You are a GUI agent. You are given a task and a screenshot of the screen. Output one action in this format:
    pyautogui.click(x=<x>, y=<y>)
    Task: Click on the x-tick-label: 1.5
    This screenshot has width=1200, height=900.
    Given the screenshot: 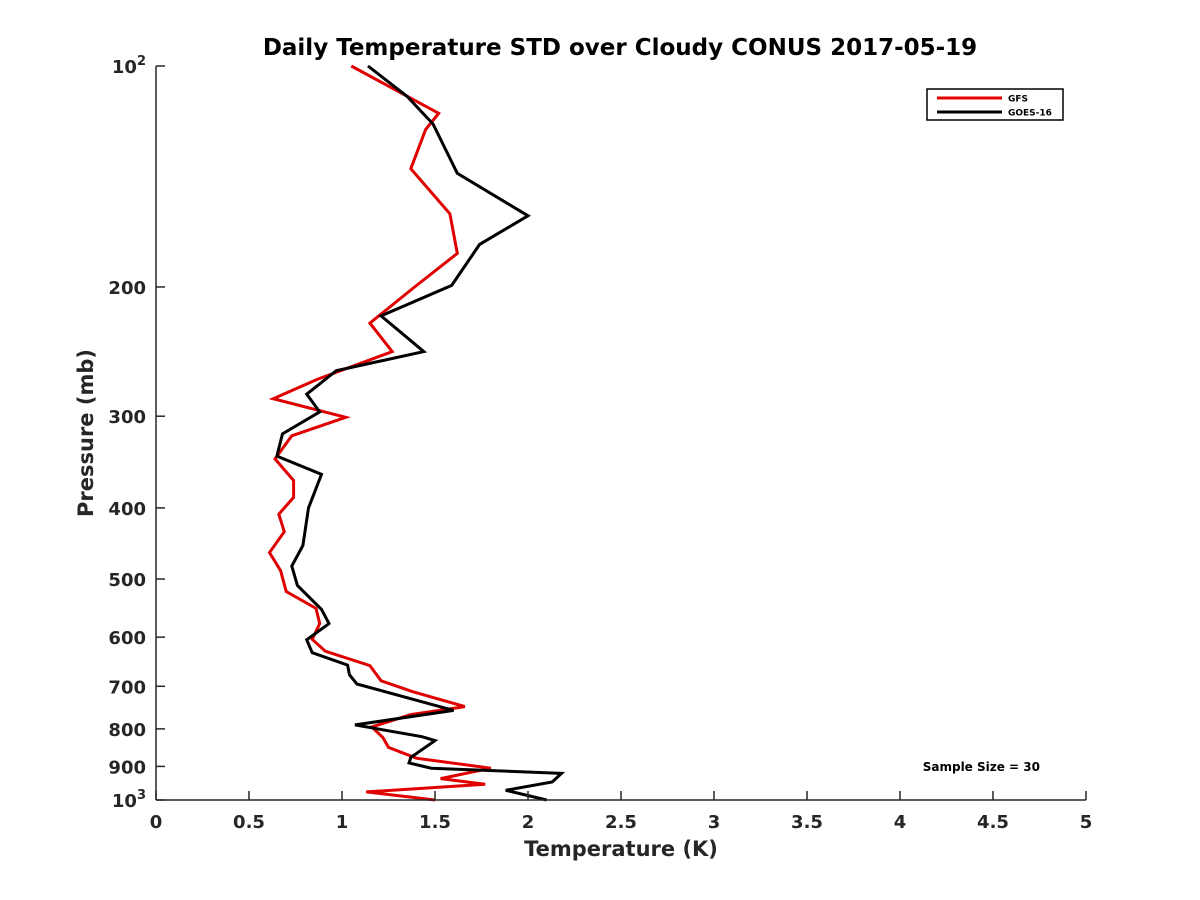 What is the action you would take?
    pyautogui.click(x=435, y=822)
    